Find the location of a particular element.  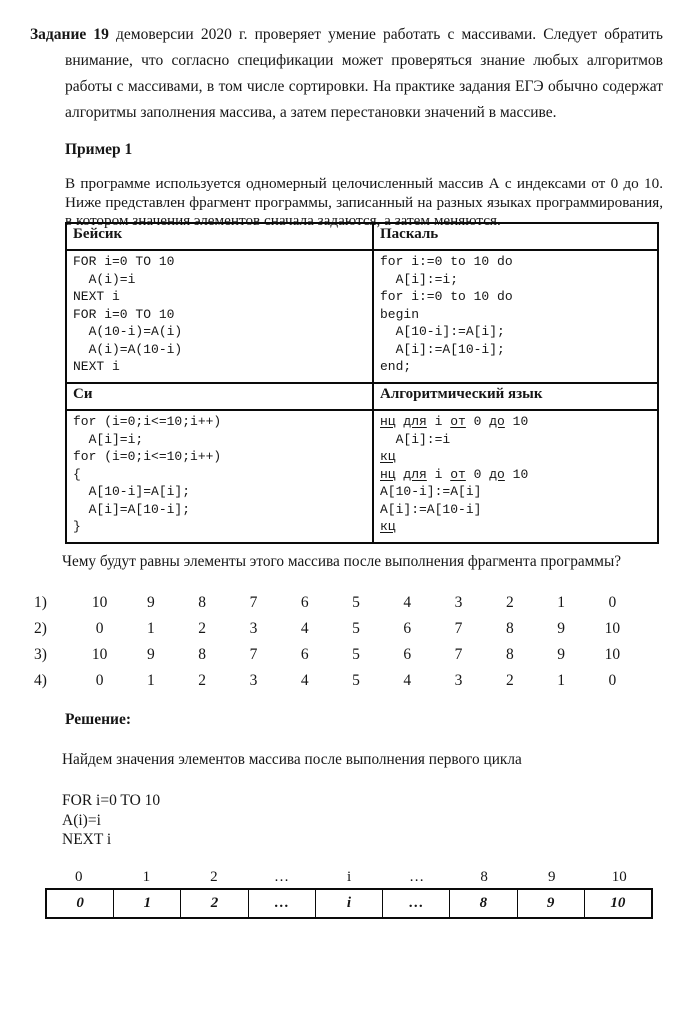

array-value-cell: 0 is located at coordinates (80, 903).